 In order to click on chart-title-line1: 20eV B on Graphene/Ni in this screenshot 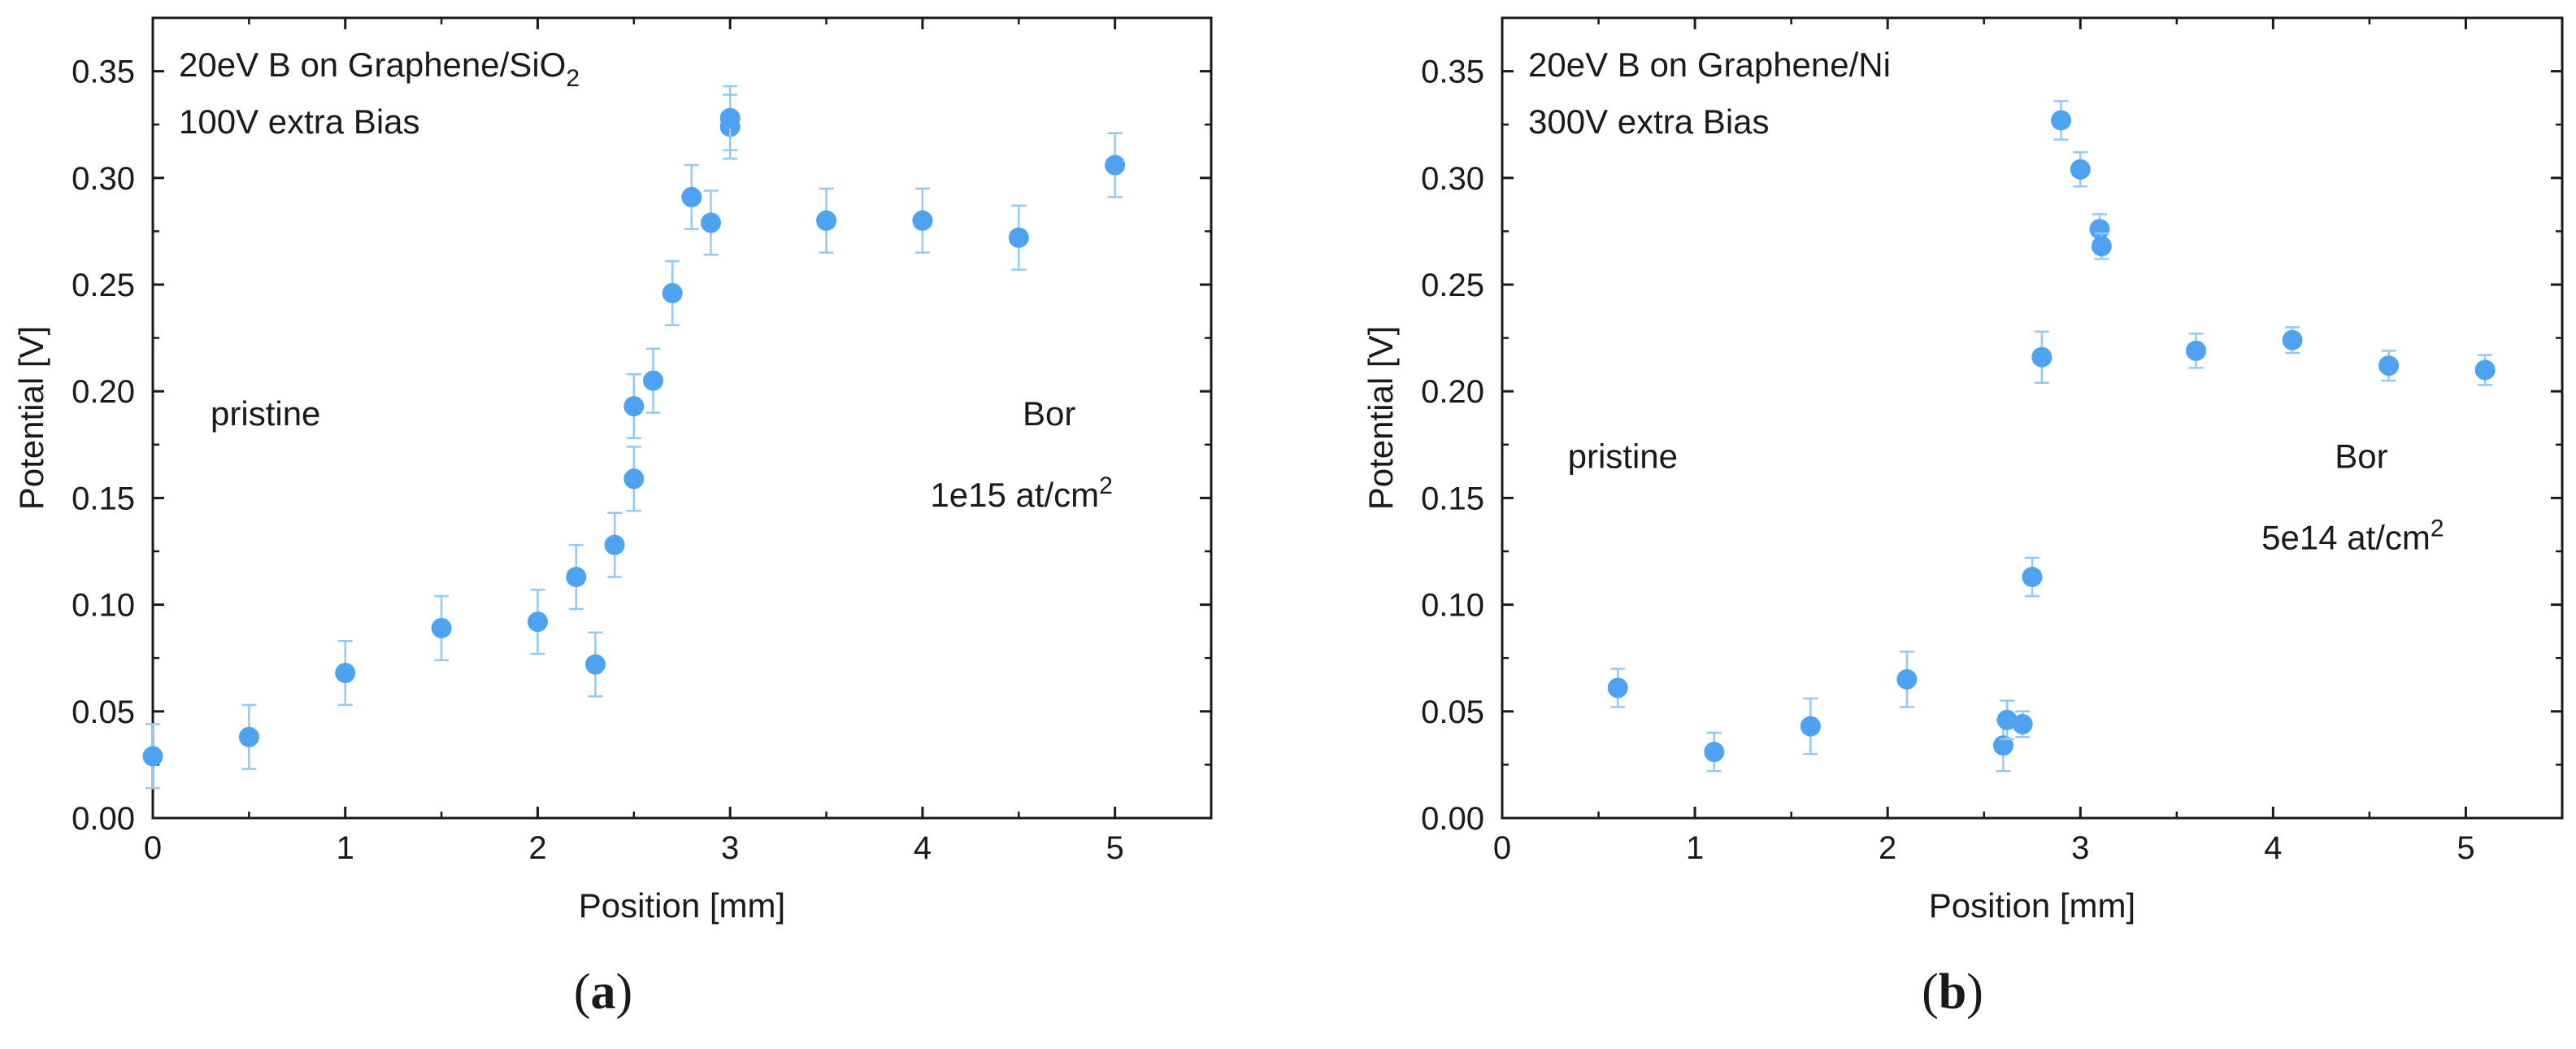, I will do `click(1709, 65)`.